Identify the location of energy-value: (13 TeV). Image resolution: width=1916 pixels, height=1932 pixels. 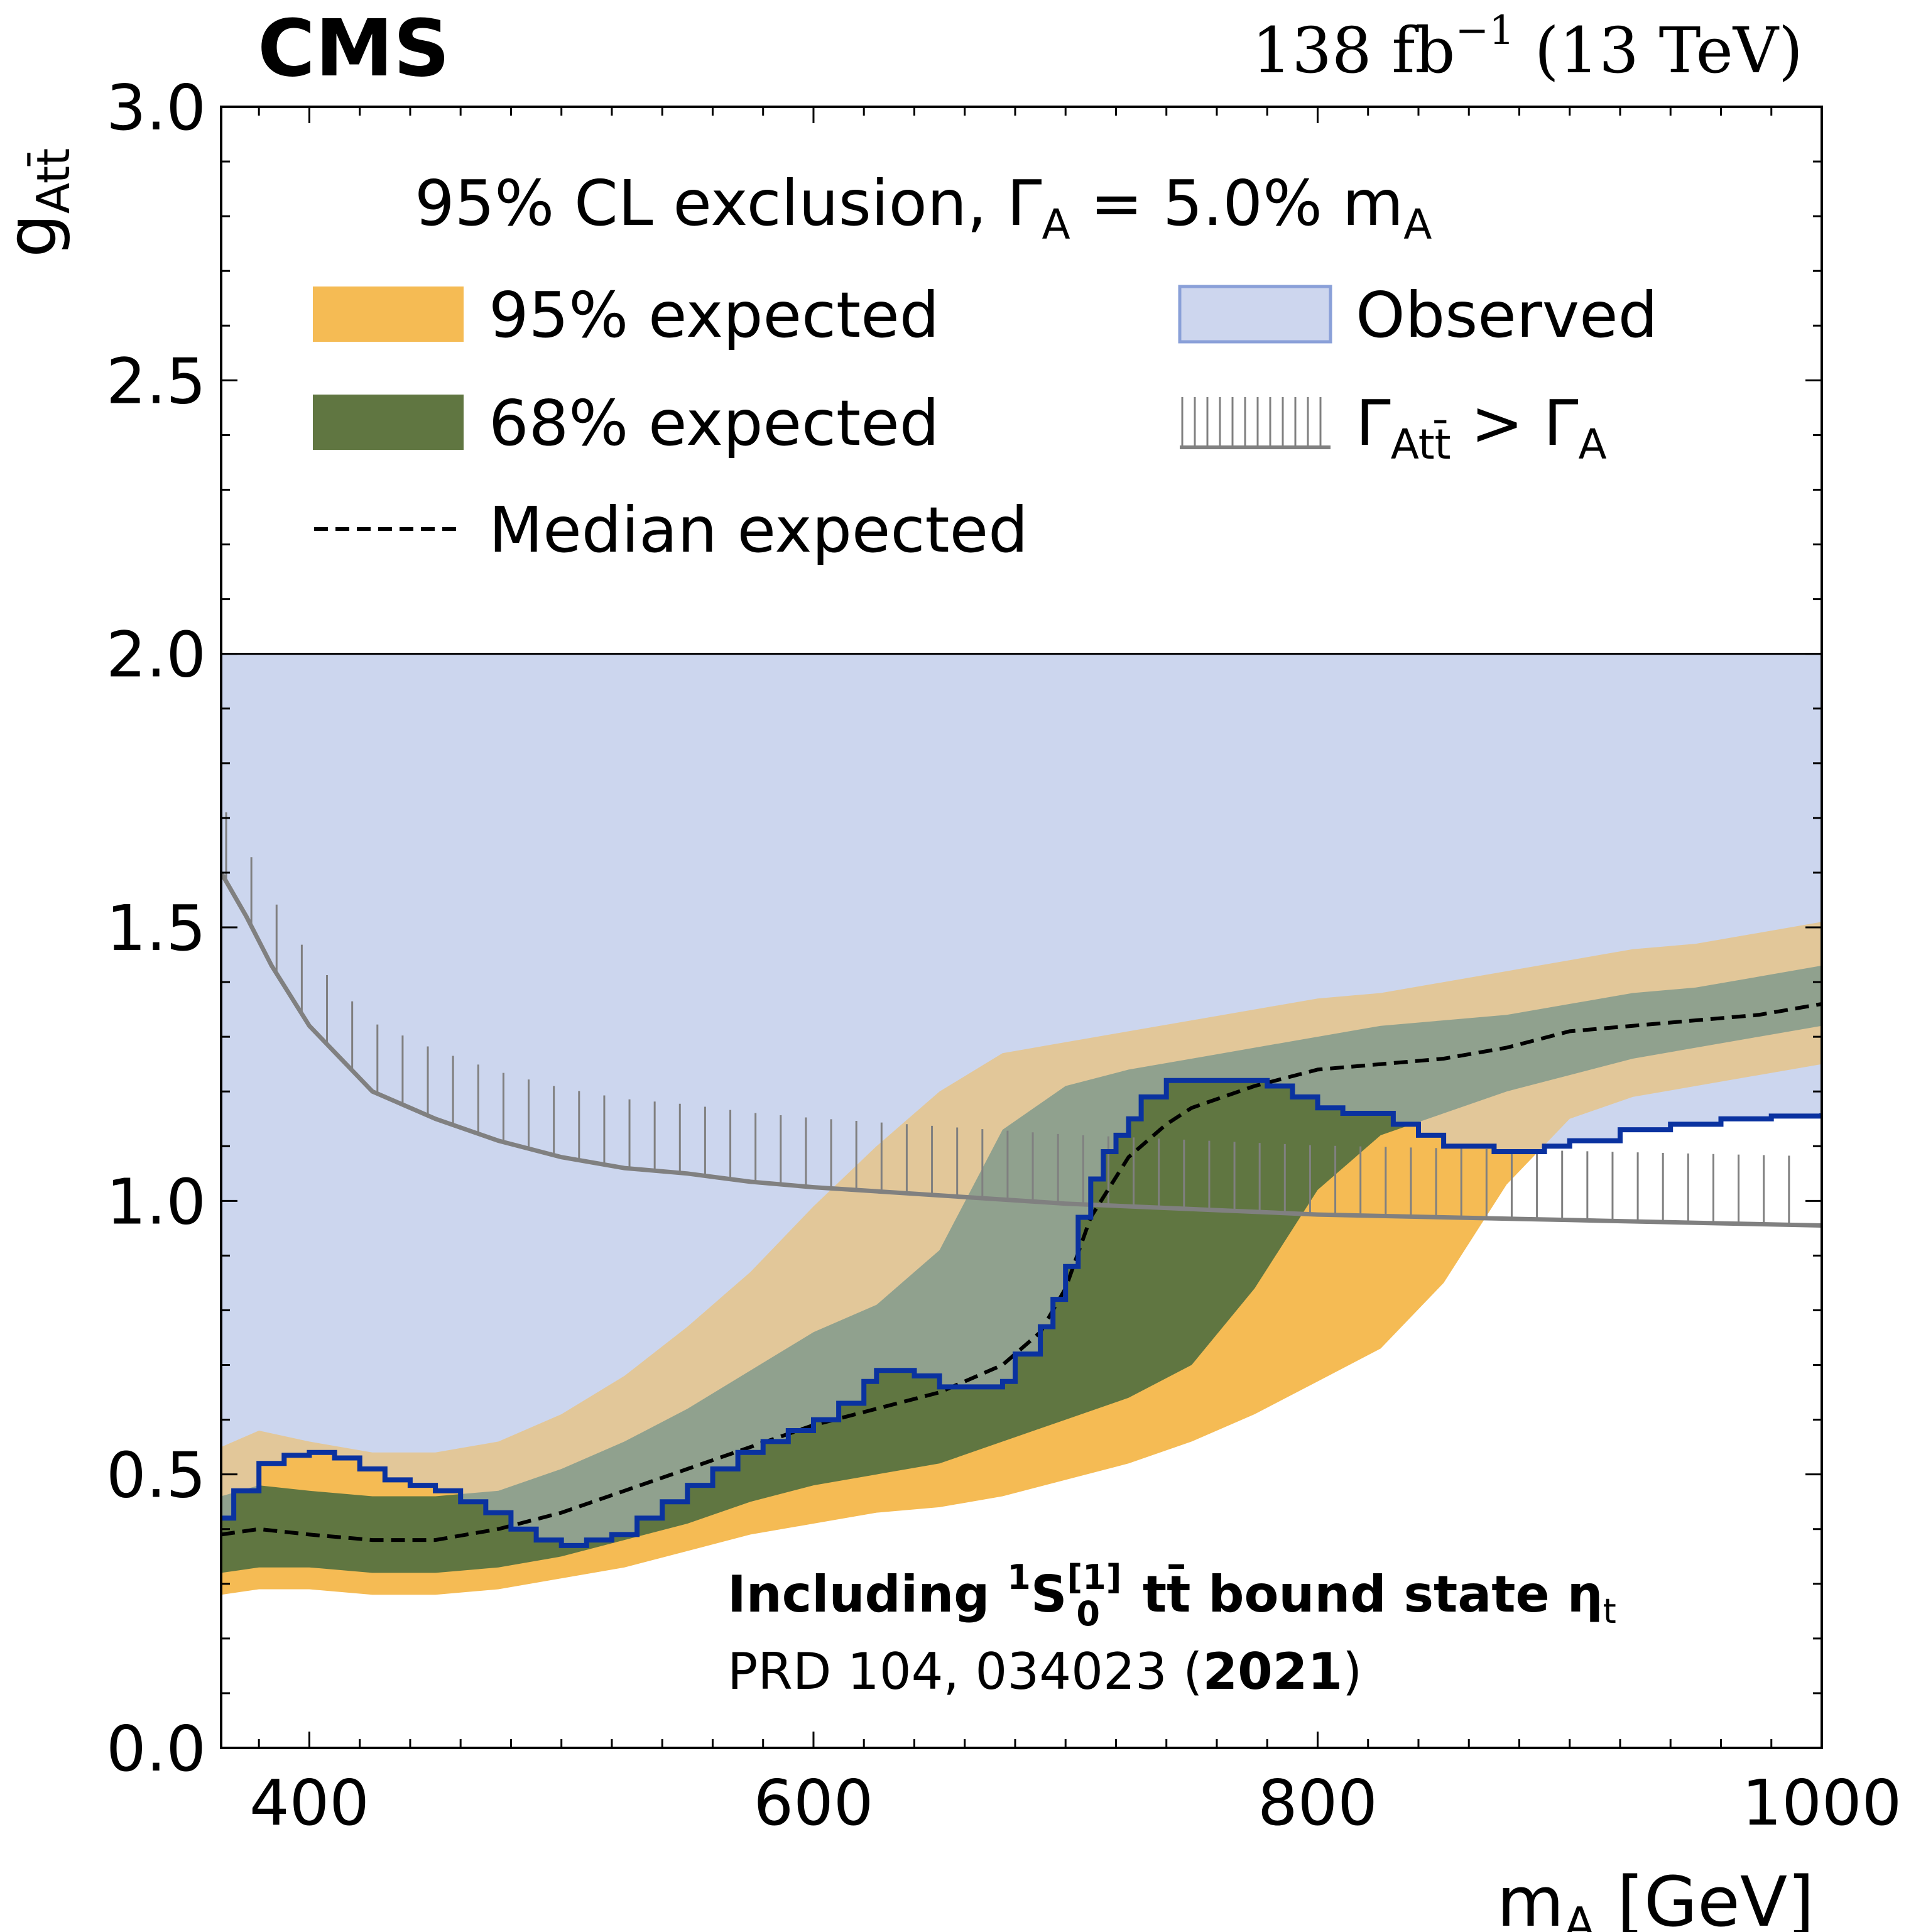
(1669, 50).